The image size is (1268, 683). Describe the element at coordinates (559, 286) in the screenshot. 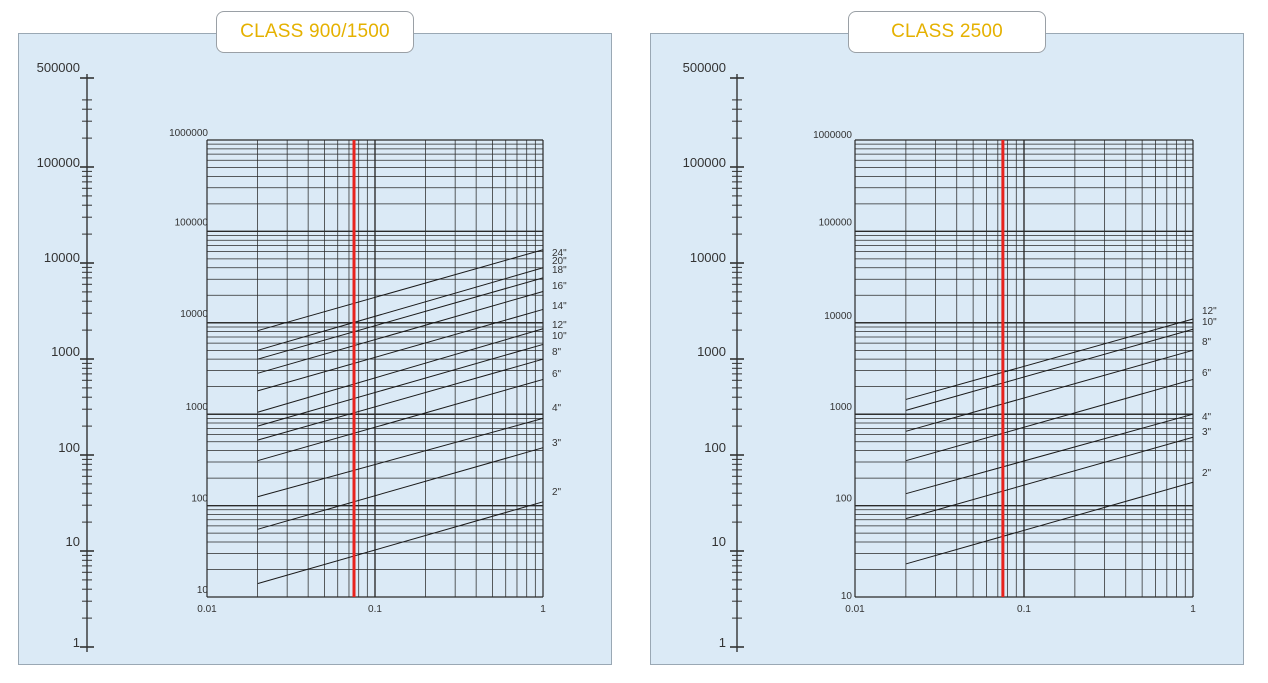

I see `series-label: 16"` at that location.